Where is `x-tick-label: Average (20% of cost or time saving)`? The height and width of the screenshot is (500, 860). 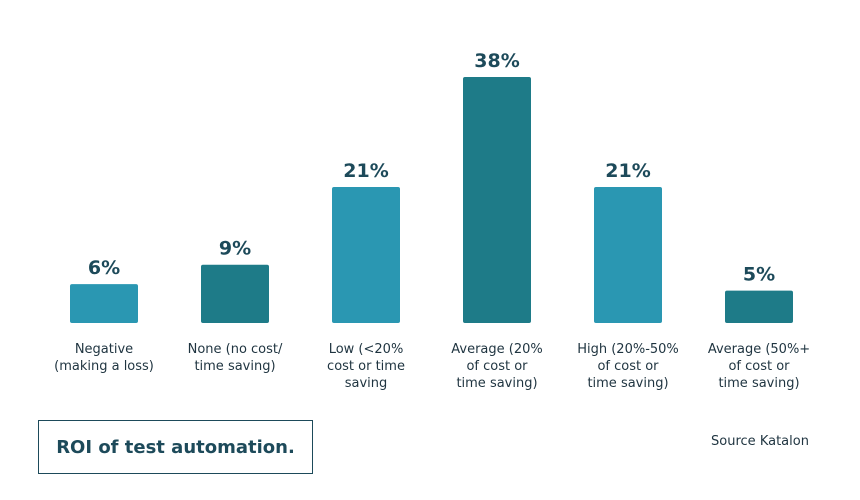
x-tick-label: Average (20% of cost or time saving) is located at coordinates (497, 366).